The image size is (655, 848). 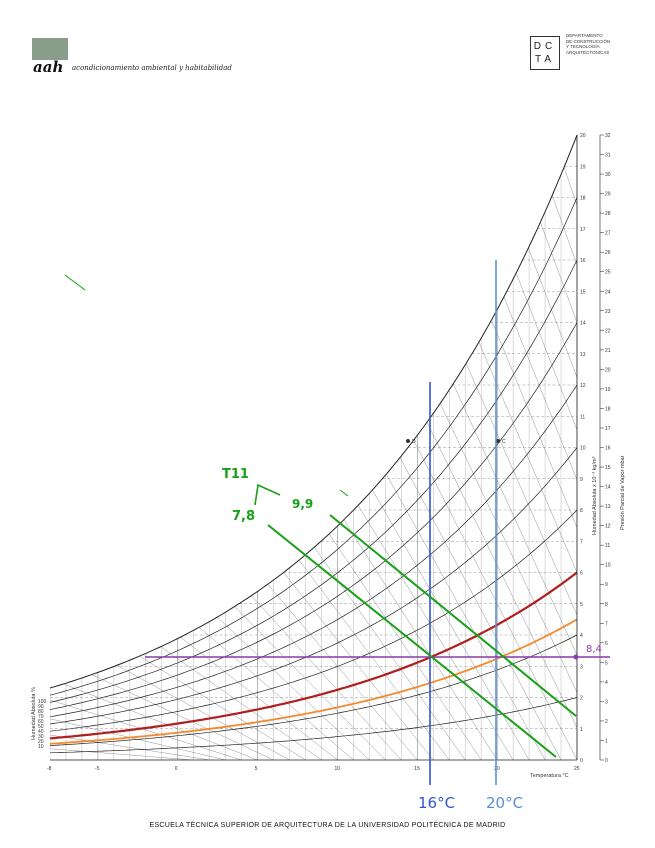 I want to click on label-9-9: 9,9, so click(x=302, y=504).